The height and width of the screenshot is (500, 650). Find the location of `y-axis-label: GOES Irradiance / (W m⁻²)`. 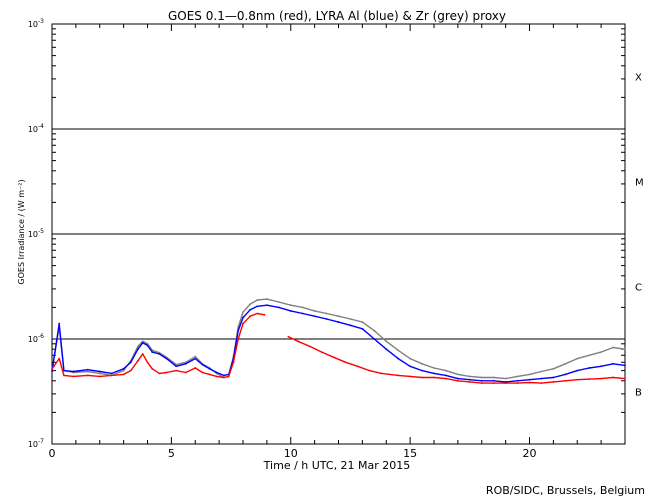

y-axis-label: GOES Irradiance / (W m⁻²) is located at coordinates (21, 231).